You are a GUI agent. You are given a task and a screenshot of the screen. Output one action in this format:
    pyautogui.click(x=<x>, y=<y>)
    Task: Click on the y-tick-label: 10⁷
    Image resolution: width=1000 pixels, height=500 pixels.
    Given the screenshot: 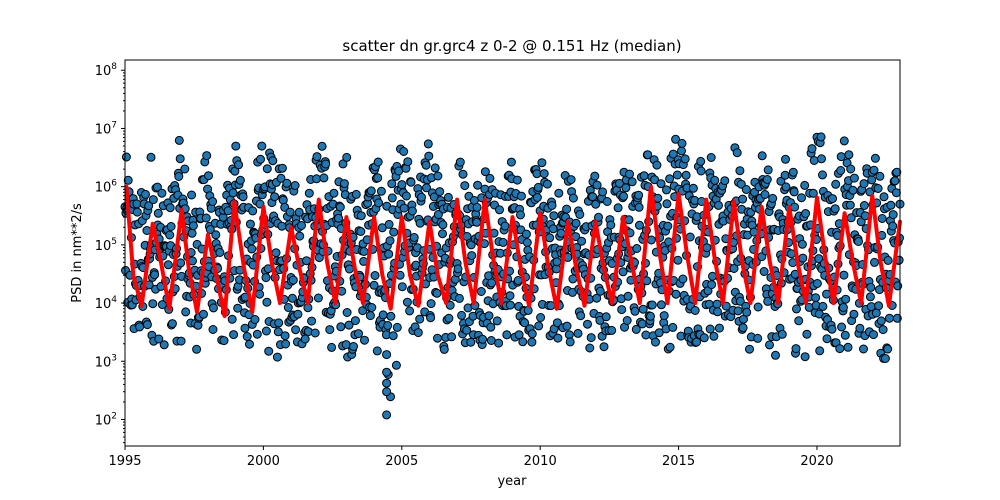 What is the action you would take?
    pyautogui.click(x=106, y=128)
    